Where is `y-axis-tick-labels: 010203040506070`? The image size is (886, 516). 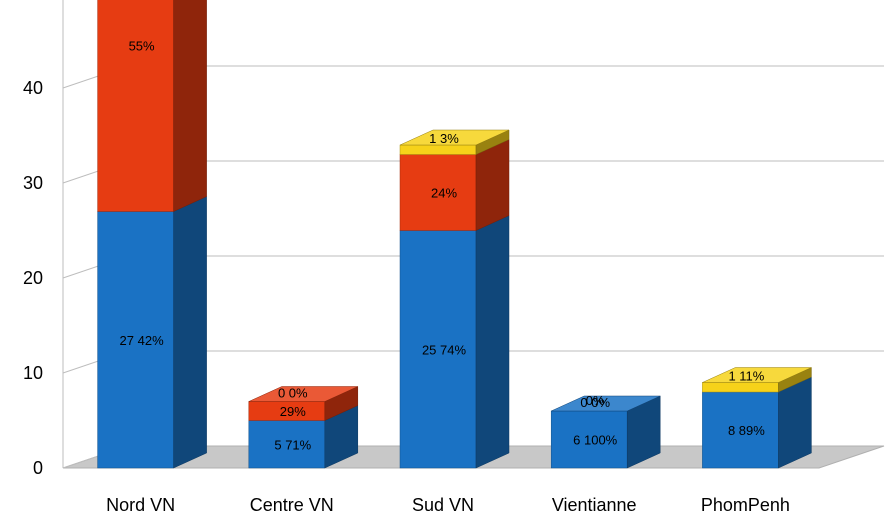
y-axis-tick-labels: 010203040506070 is located at coordinates (33, 239).